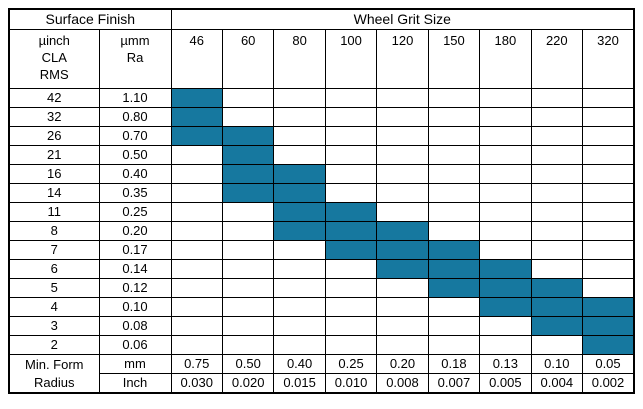  What do you see at coordinates (135, 193) in the screenshot?
I see `umm-value: 0.35` at bounding box center [135, 193].